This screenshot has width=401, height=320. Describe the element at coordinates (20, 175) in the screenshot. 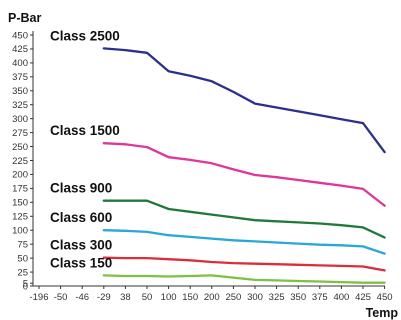

I see `y-tick-label: 200` at that location.